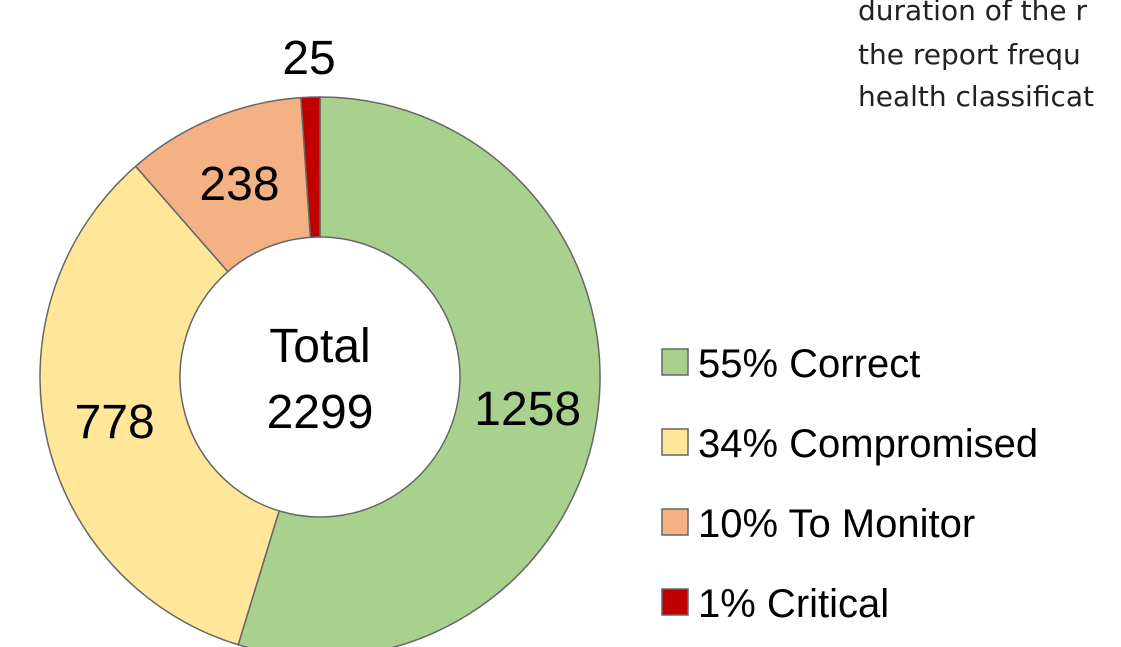  I want to click on donut-slice, so click(310, 167).